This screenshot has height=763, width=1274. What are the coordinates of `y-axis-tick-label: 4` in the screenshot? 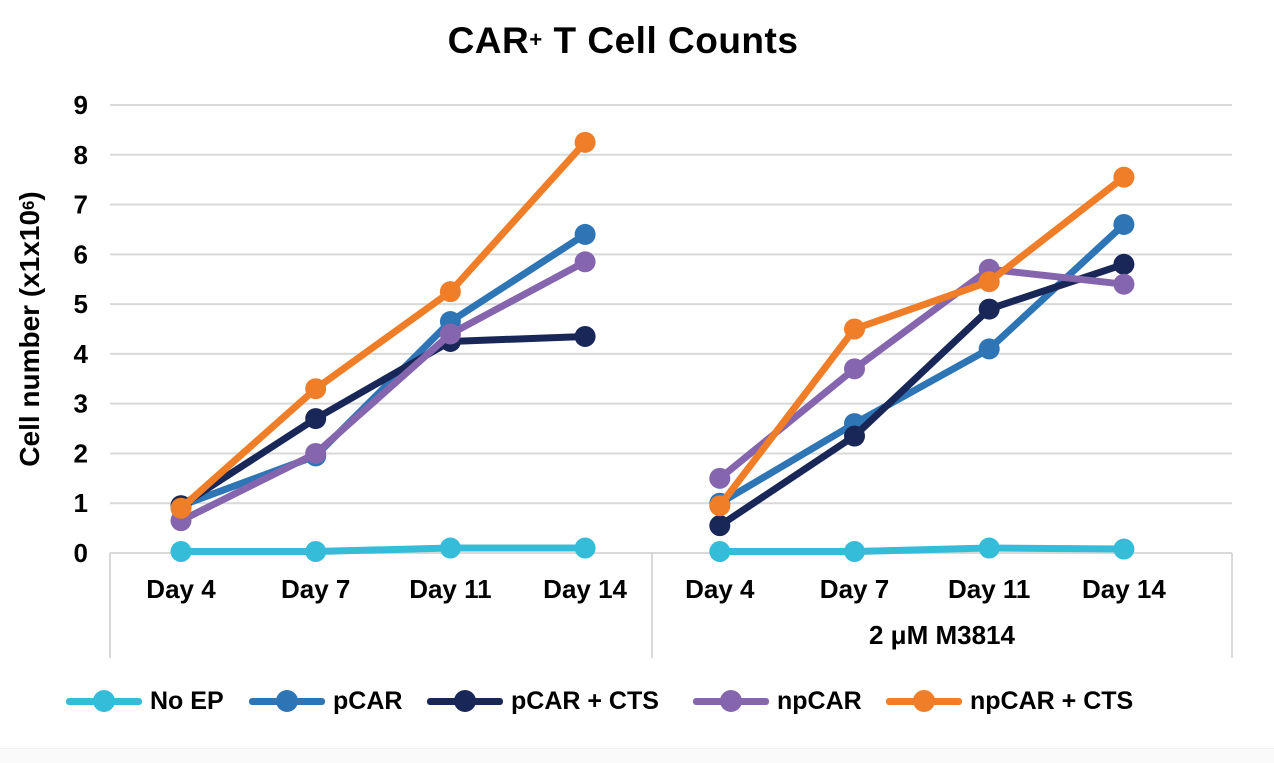 It's located at (81, 354).